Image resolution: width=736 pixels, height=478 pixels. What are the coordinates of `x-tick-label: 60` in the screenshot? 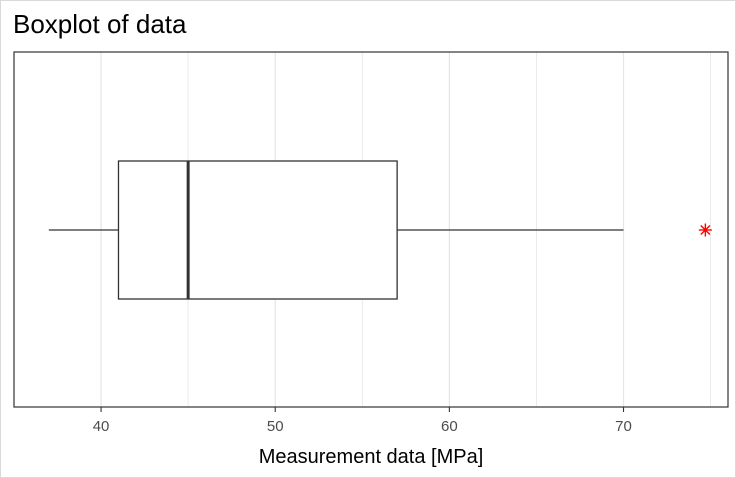 It's located at (449, 426).